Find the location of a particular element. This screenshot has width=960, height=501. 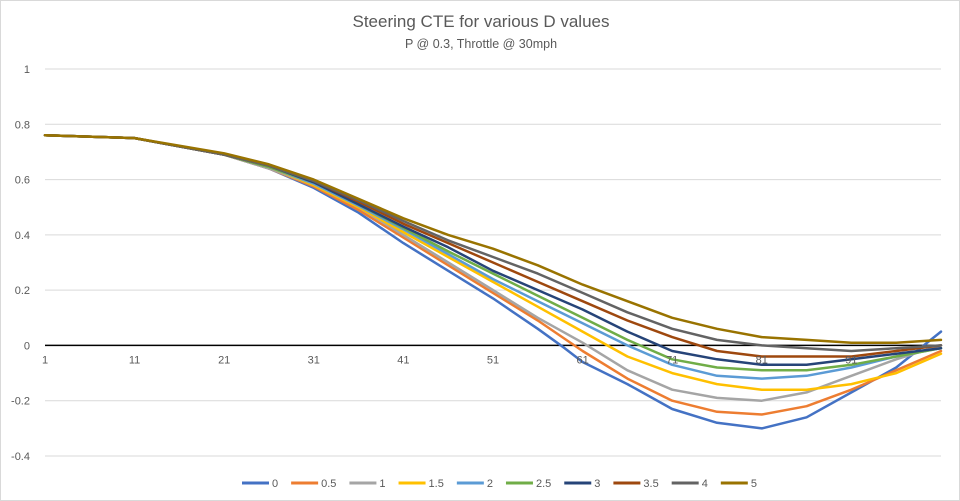

y-axis-ticks: 1 0.8 0.6 0.4 0.2 0 -0.2 -0.4 is located at coordinates (20, 263).